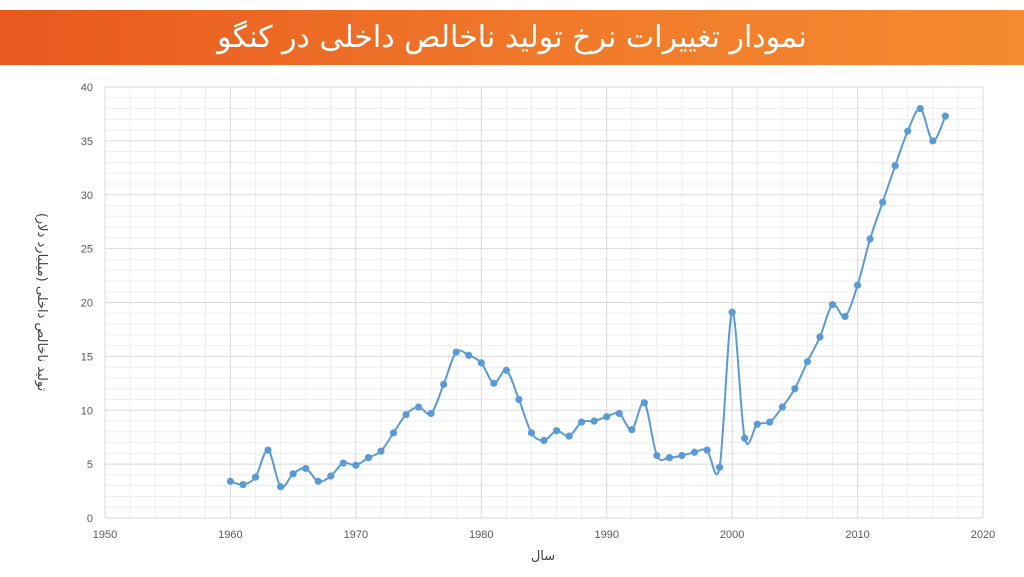 The image size is (1024, 577). What do you see at coordinates (393, 433) in the screenshot?
I see `data-point-1973` at bounding box center [393, 433].